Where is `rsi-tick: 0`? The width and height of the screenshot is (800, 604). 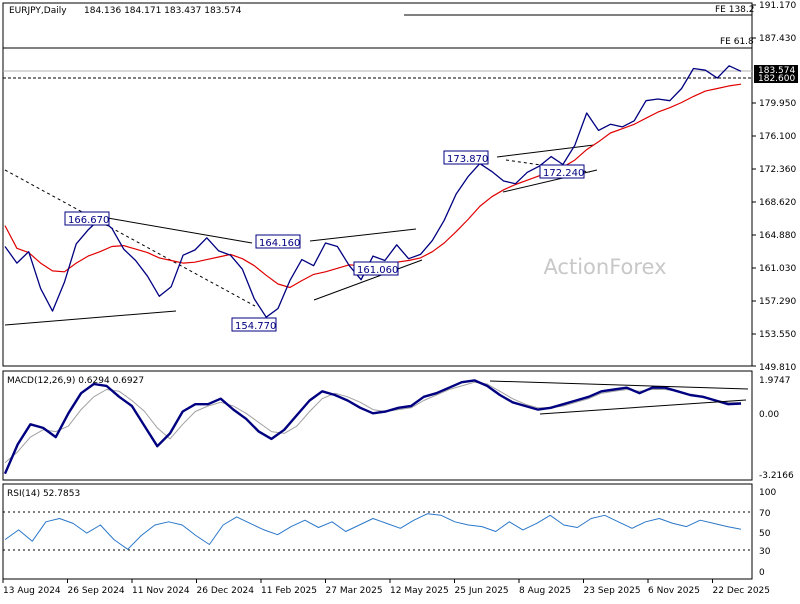
rsi-tick: 0 is located at coordinates (762, 573).